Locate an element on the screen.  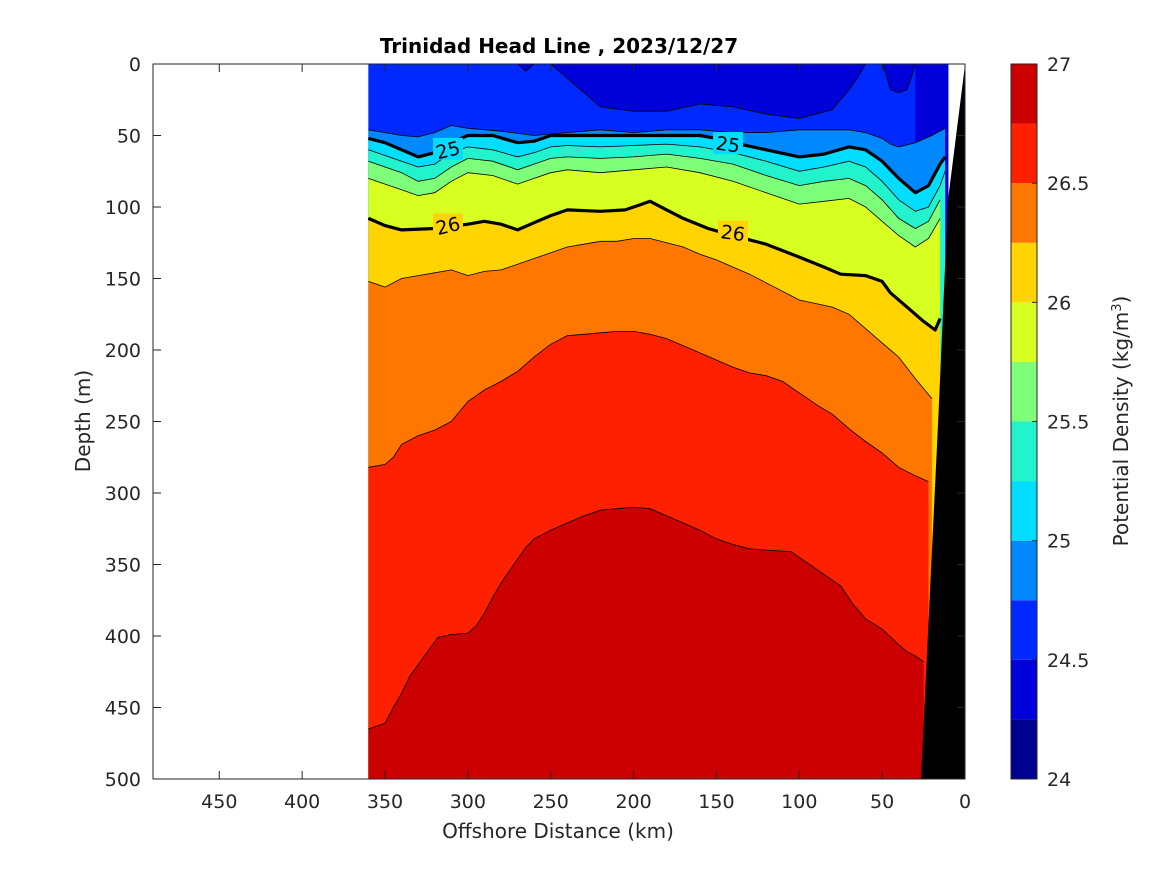
y-tick-label: 100 is located at coordinates (123, 208).